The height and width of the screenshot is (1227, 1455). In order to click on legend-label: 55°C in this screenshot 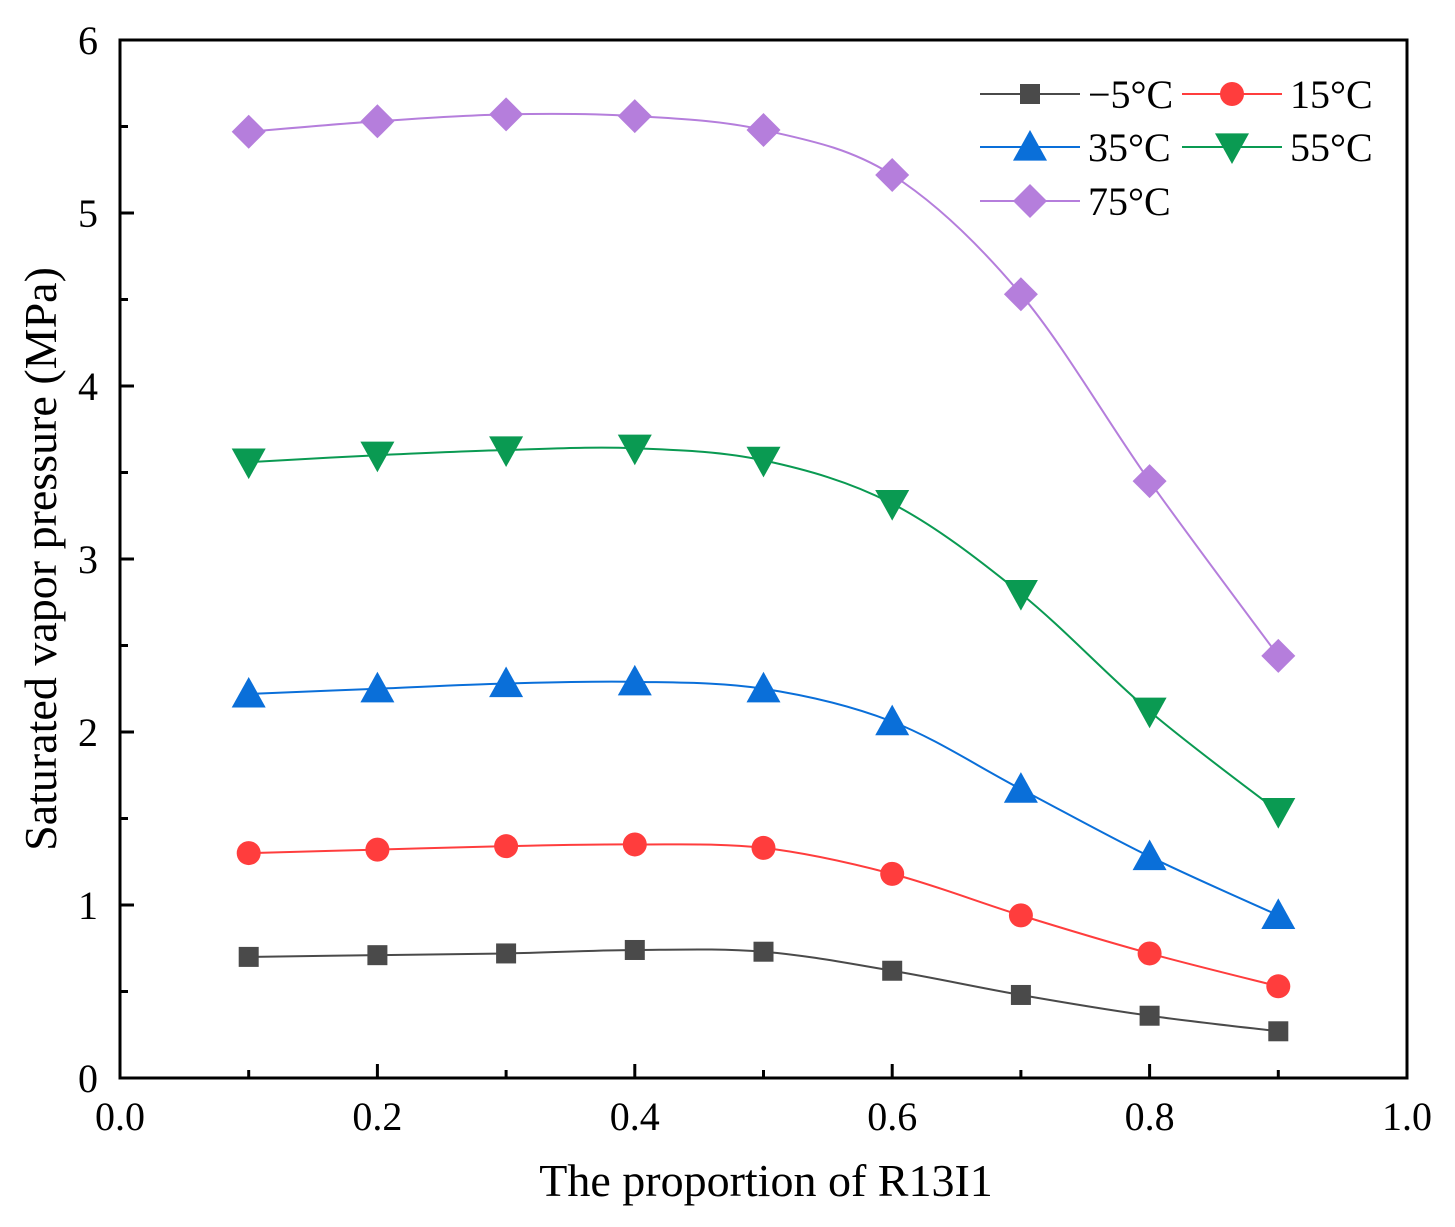, I will do `click(1331, 147)`.